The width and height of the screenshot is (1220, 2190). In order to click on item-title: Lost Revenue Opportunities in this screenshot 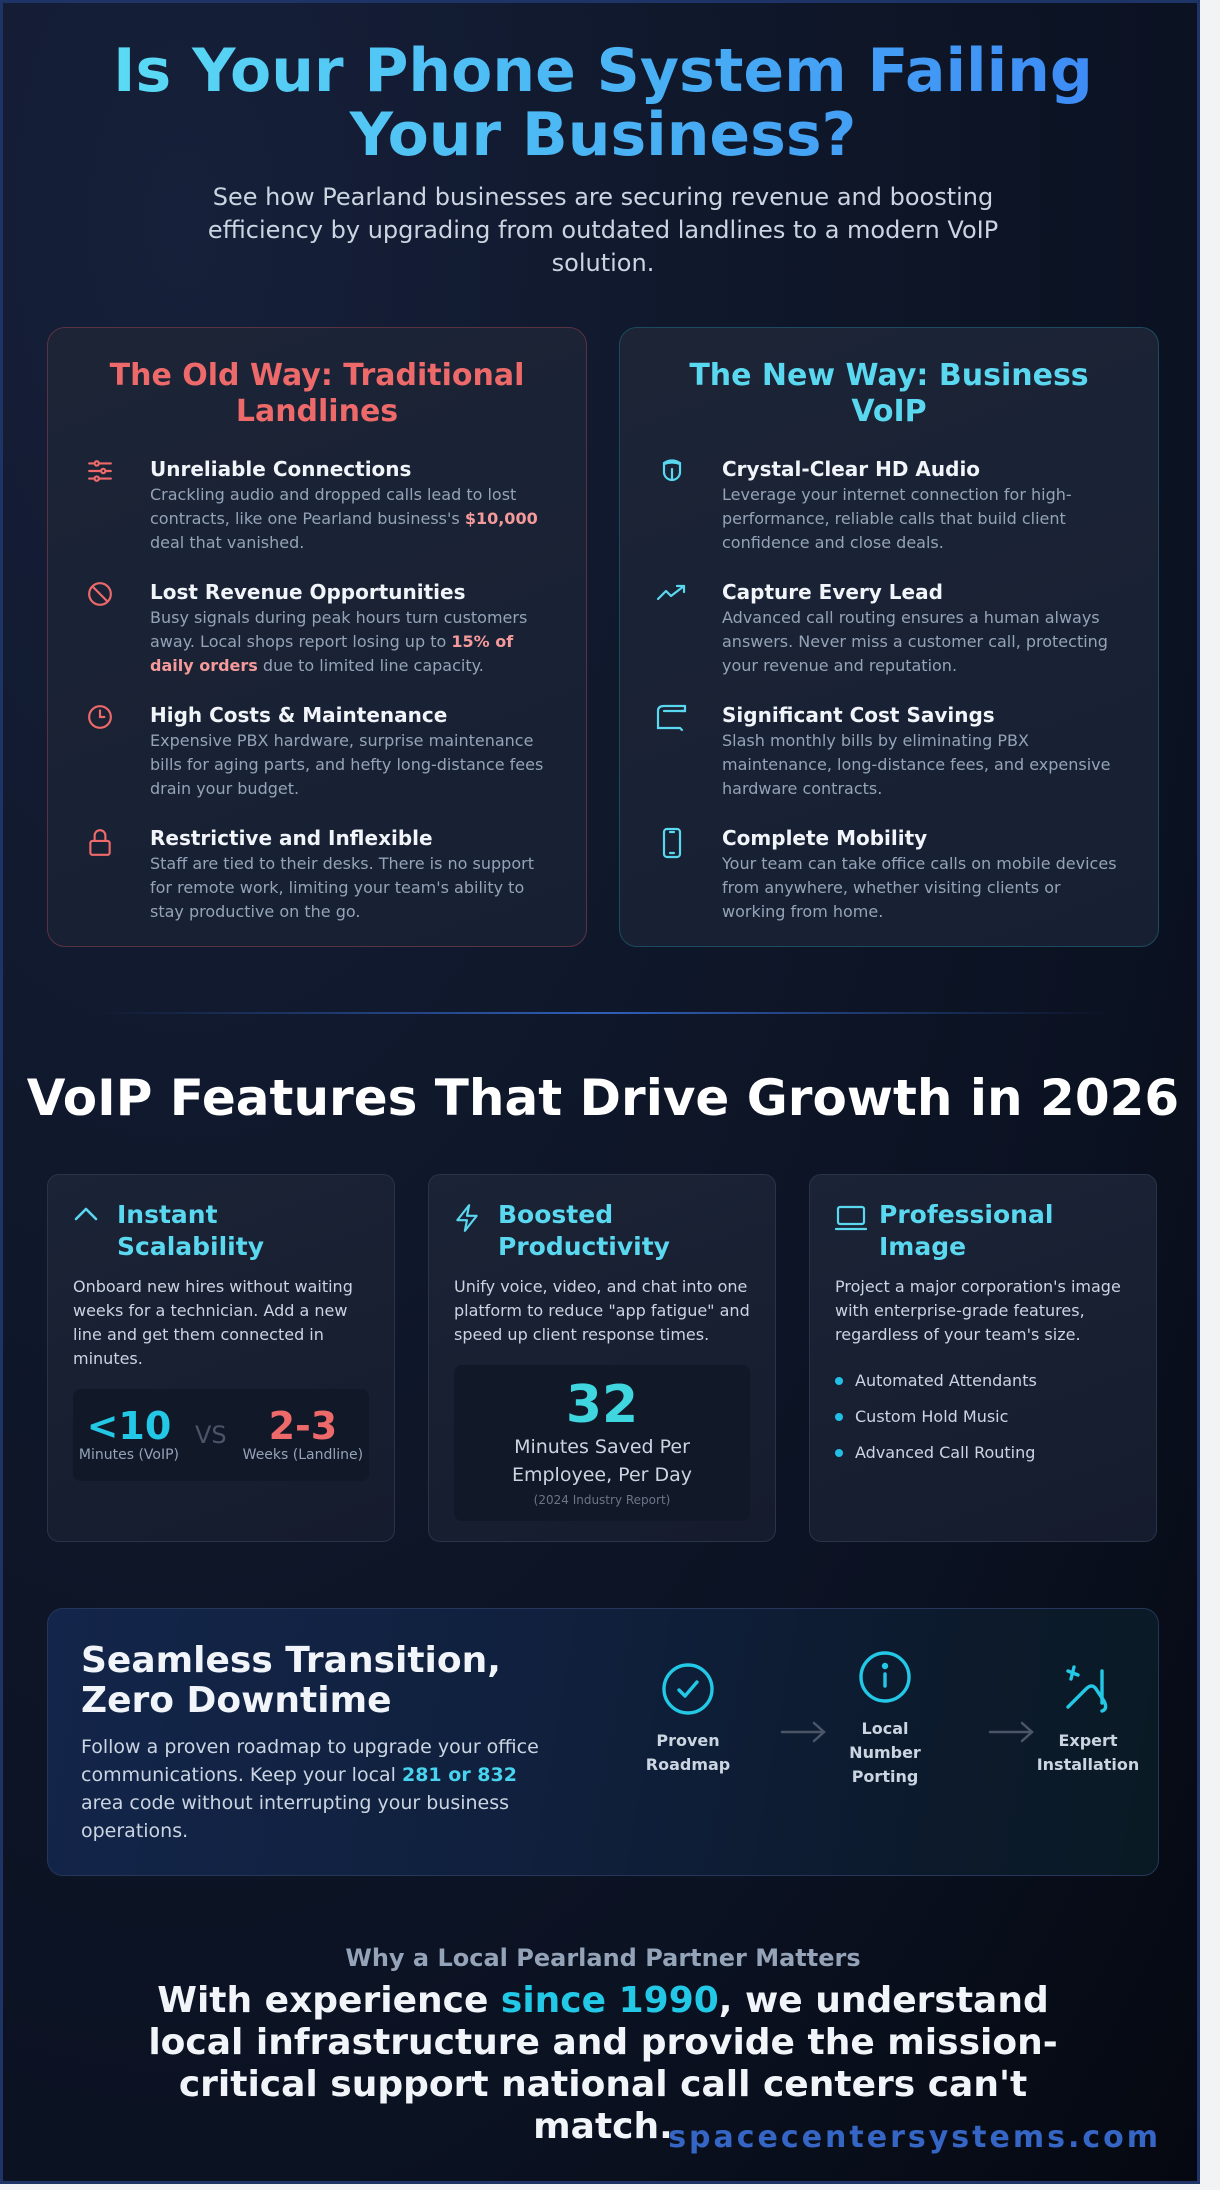, I will do `click(308, 592)`.